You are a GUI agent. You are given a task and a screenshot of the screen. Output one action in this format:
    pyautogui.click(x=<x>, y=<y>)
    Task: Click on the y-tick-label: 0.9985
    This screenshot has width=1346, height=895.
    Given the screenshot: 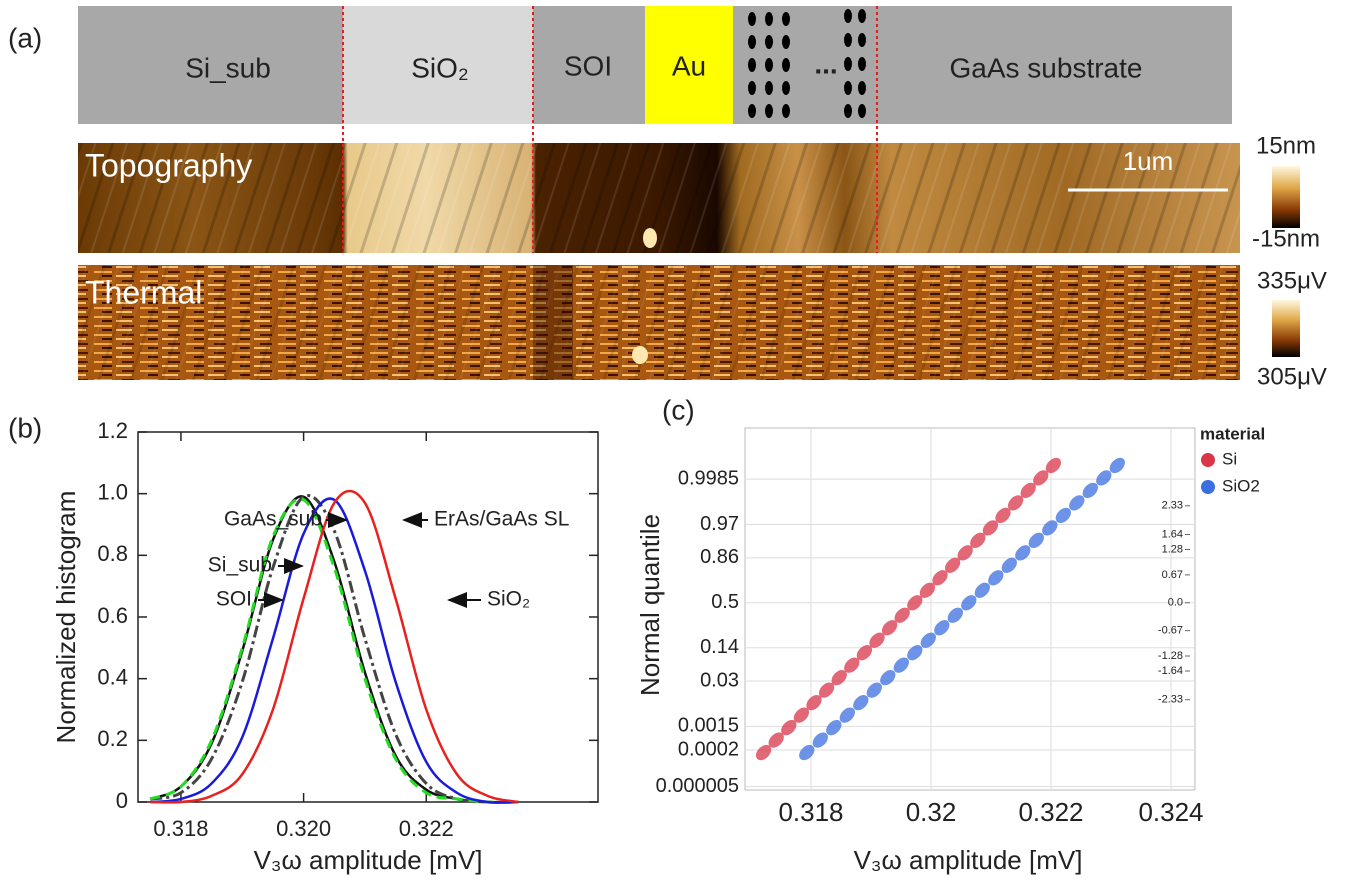 What is the action you would take?
    pyautogui.click(x=708, y=478)
    